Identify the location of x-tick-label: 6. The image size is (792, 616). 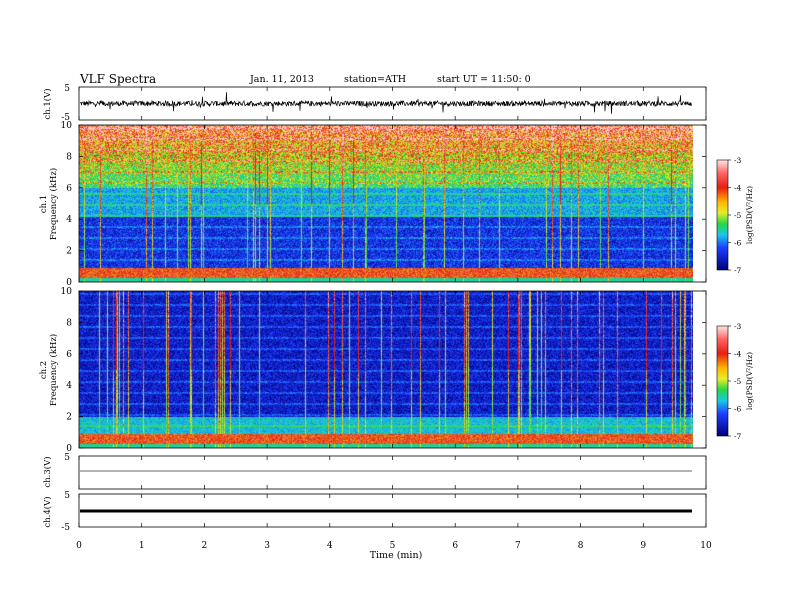
(455, 546).